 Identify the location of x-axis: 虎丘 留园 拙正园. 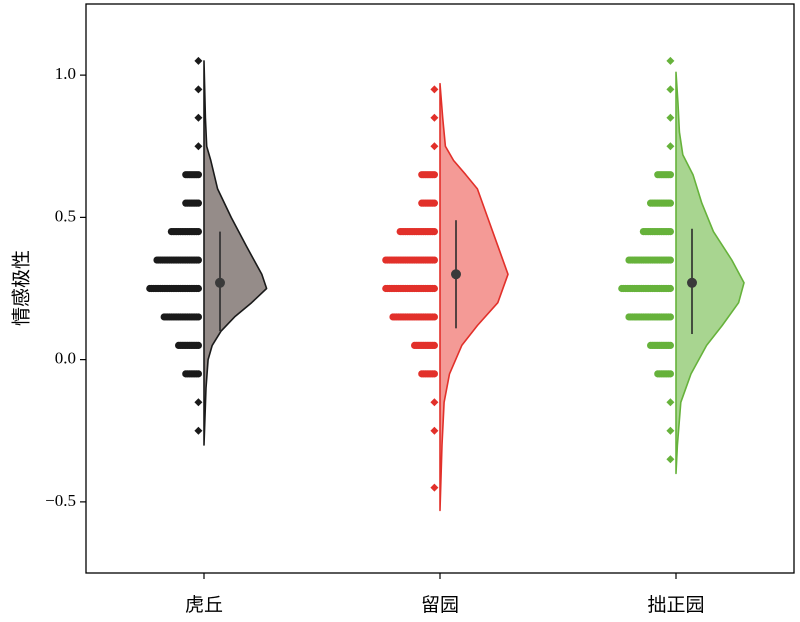
(445, 594).